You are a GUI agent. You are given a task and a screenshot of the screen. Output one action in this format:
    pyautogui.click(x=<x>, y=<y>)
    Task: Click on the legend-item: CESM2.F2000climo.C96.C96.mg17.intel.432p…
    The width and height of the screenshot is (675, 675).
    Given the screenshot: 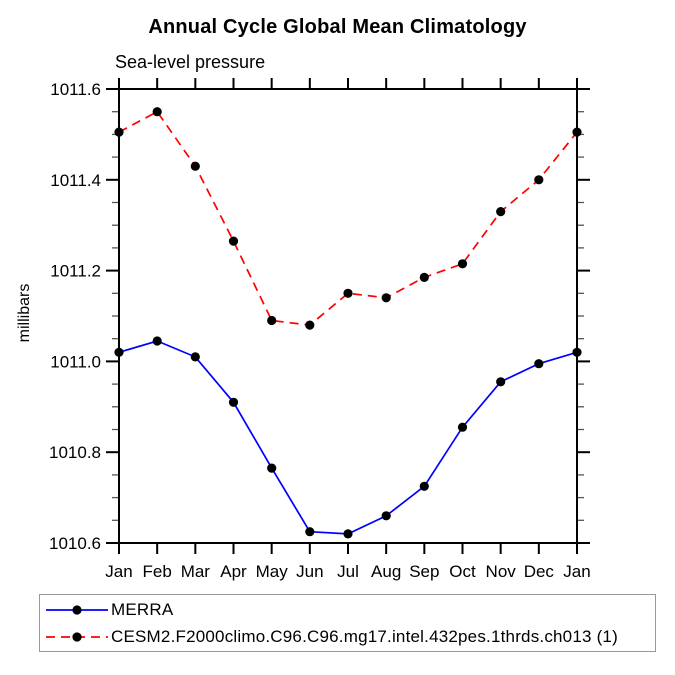 What is the action you would take?
    pyautogui.click(x=349, y=636)
    